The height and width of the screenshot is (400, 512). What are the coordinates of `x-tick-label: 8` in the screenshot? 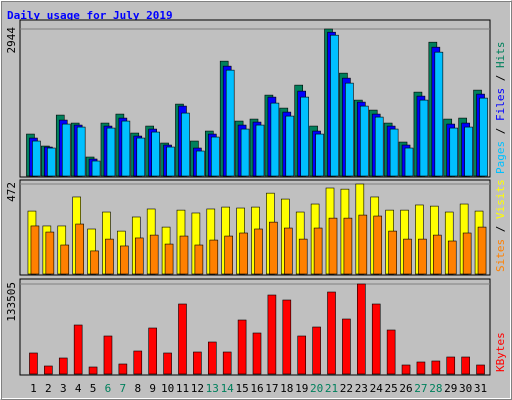 It's located at (137, 388).